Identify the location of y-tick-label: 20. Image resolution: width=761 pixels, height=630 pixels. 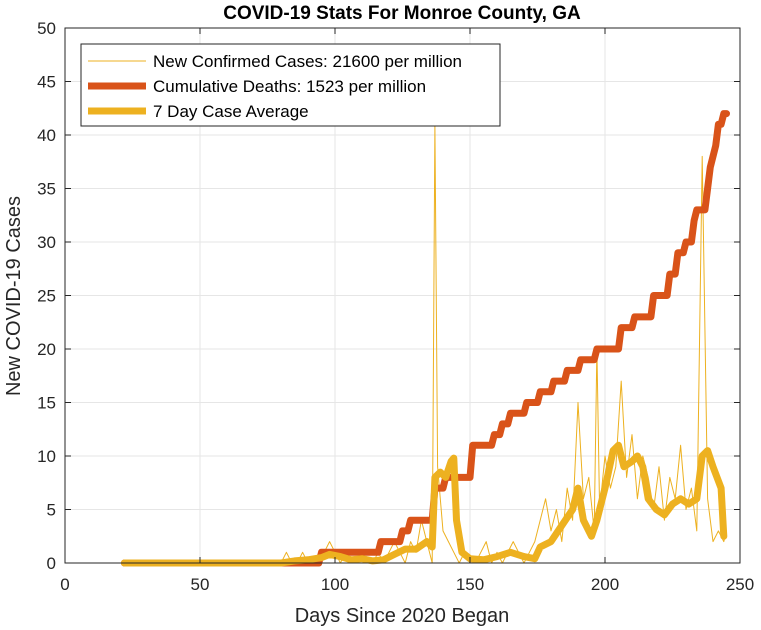
(46, 349).